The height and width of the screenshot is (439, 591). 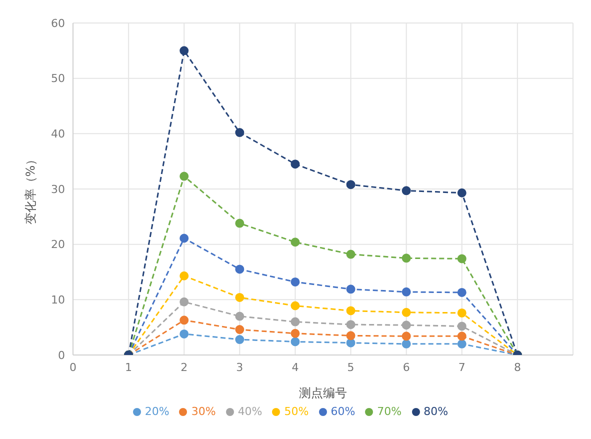 I want to click on legend-label: 30%, so click(x=203, y=411).